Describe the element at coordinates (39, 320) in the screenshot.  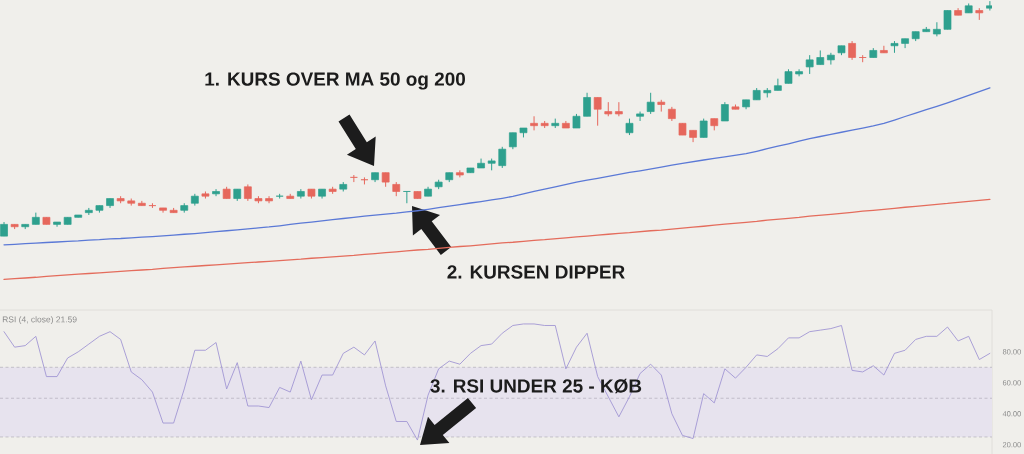
I see `text: RSI (4, close) 21.59` at that location.